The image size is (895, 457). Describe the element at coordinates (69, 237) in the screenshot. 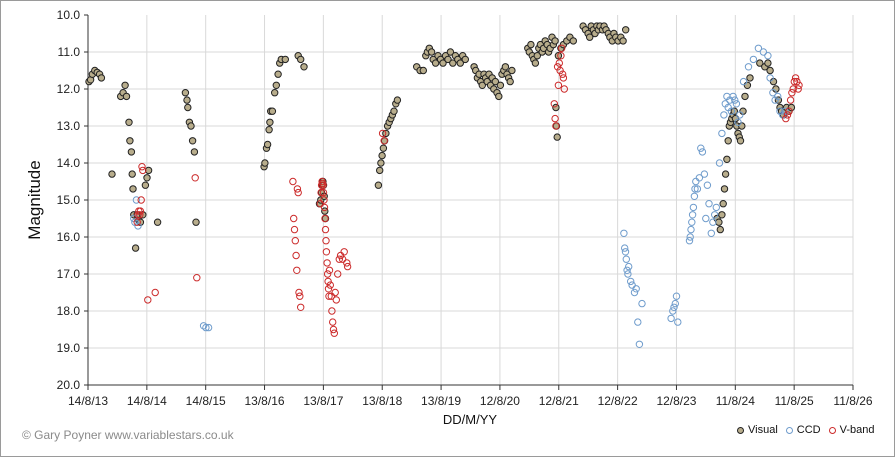

I see `y-tick-label: 16.0` at that location.